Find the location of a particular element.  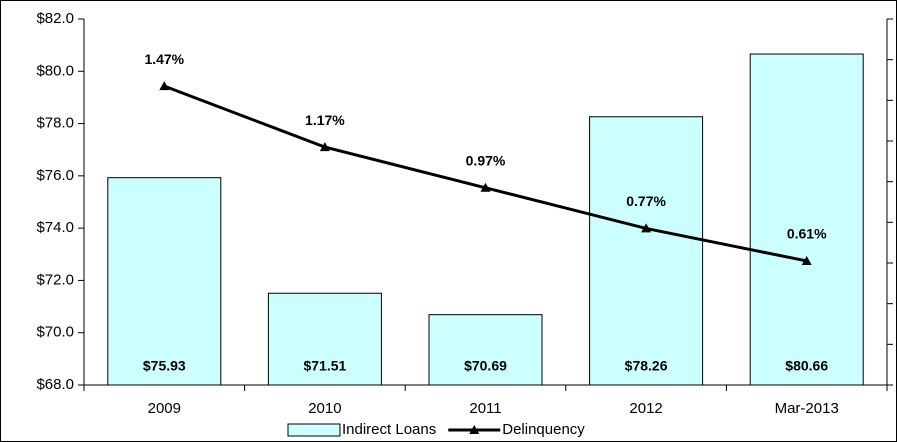

legend-marker is located at coordinates (474, 429).